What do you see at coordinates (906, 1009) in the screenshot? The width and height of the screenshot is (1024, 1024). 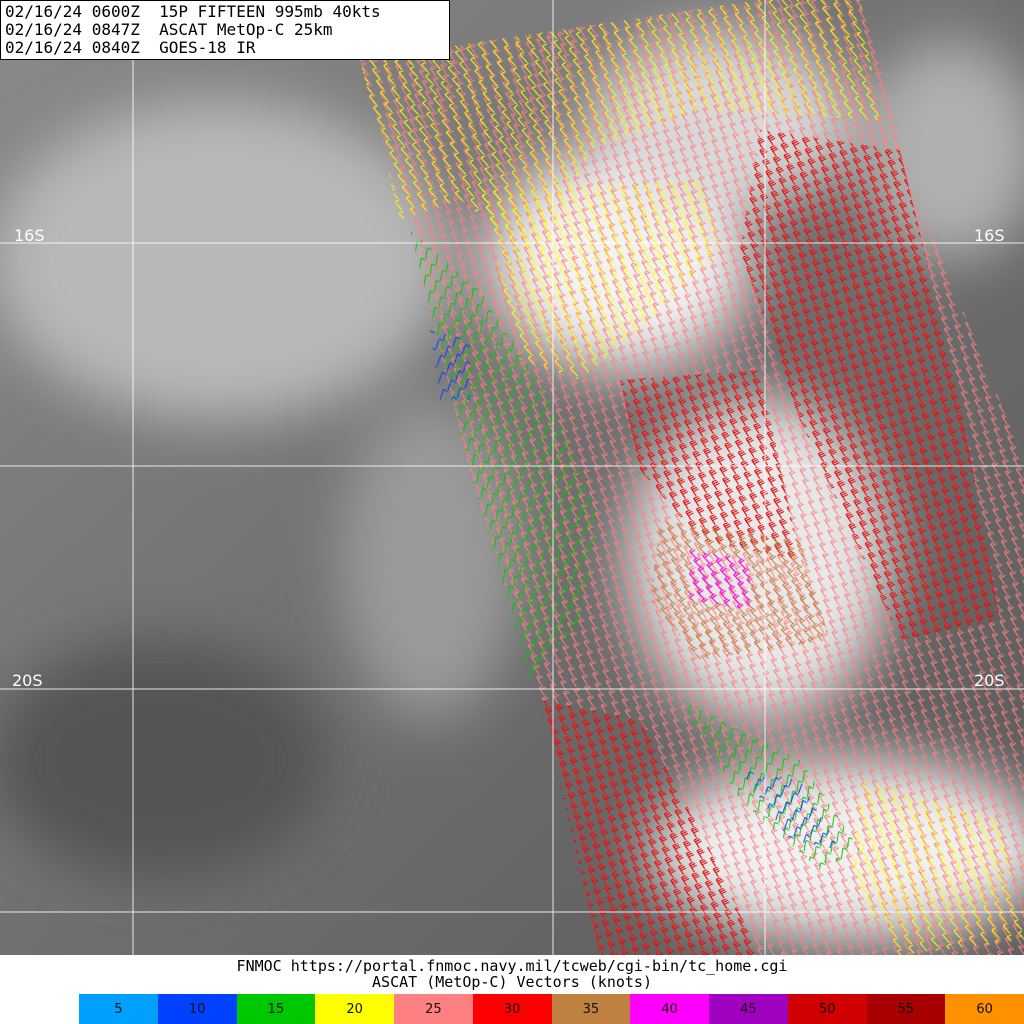 I see `legend-item: 55` at bounding box center [906, 1009].